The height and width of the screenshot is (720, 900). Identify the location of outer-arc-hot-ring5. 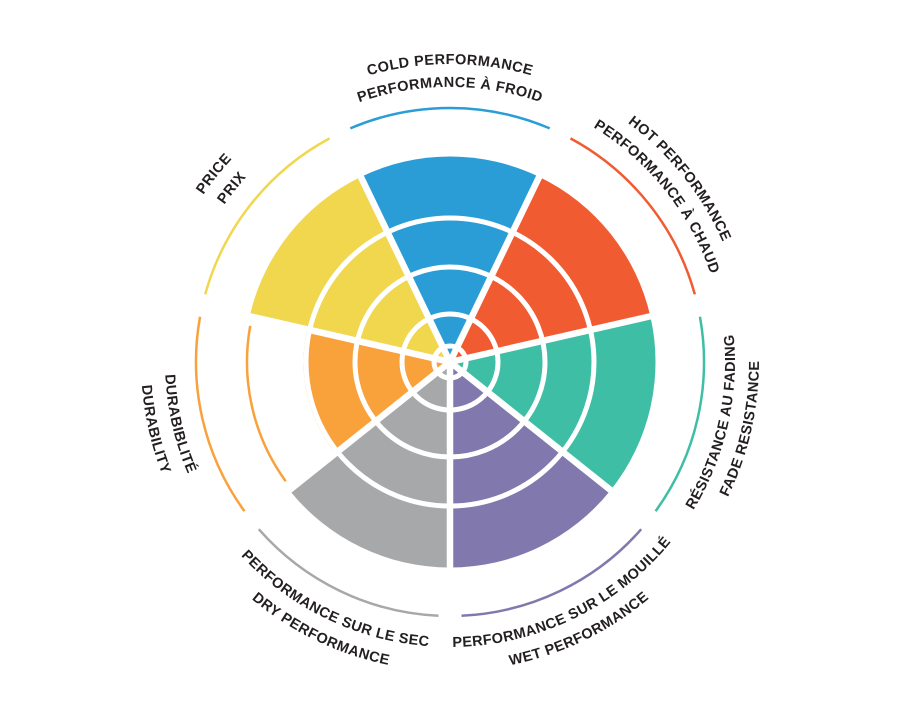
(633, 216).